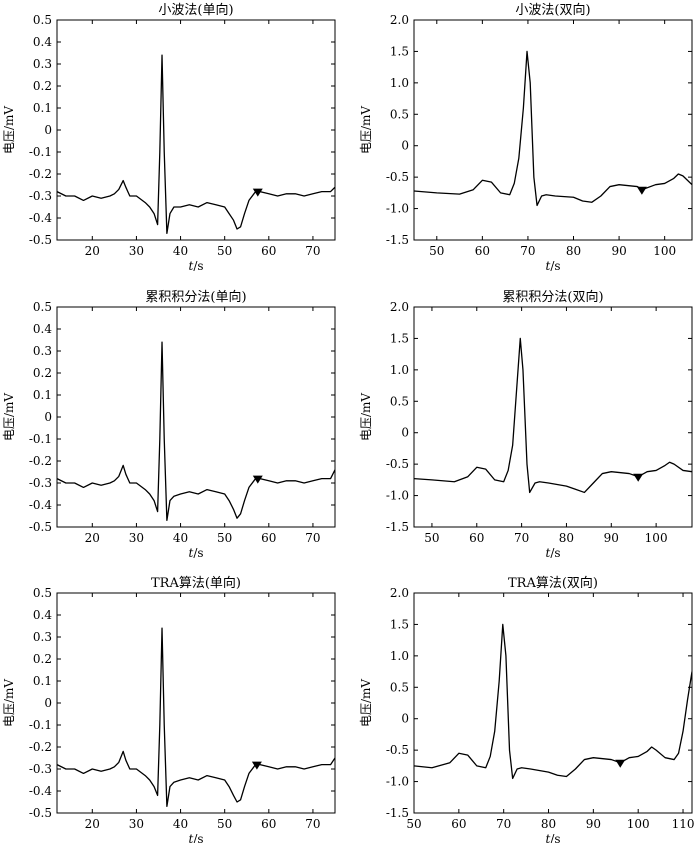 The image size is (700, 843). Describe the element at coordinates (195, 297) in the screenshot. I see `chart-title: 累积积分法(单向)` at that location.